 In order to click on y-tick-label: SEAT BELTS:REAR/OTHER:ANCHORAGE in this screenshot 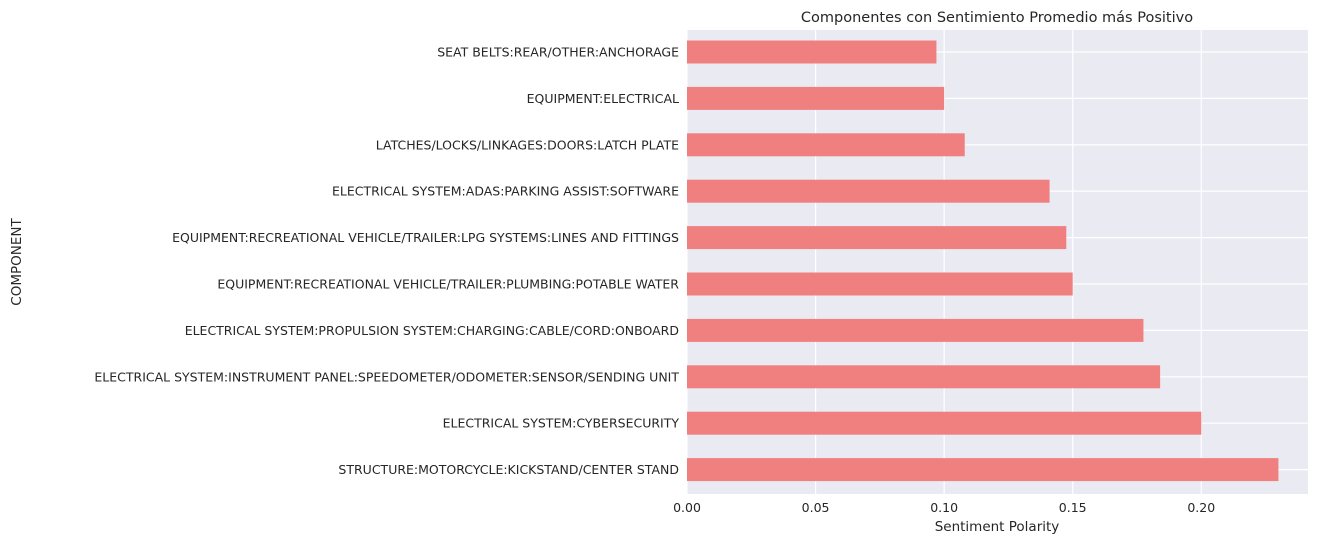, I will do `click(558, 52)`.